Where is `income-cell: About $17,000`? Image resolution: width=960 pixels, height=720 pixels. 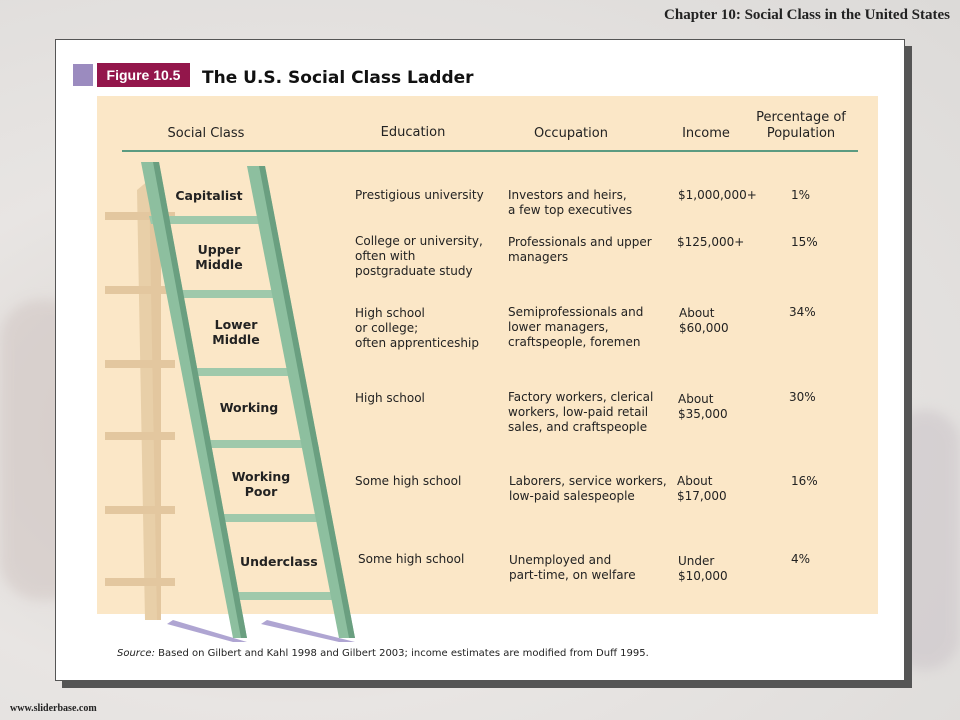 income-cell: About $17,000 is located at coordinates (702, 488).